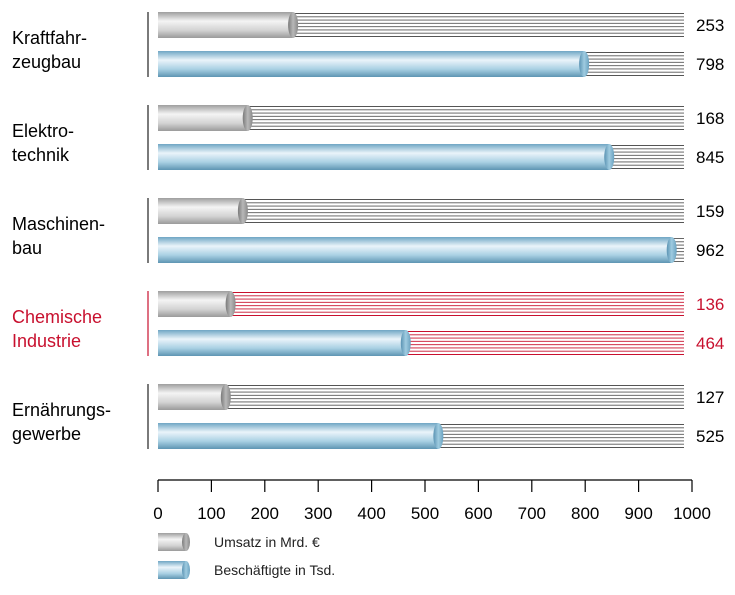  What do you see at coordinates (692, 513) in the screenshot?
I see `x-tick-label: 1000` at bounding box center [692, 513].